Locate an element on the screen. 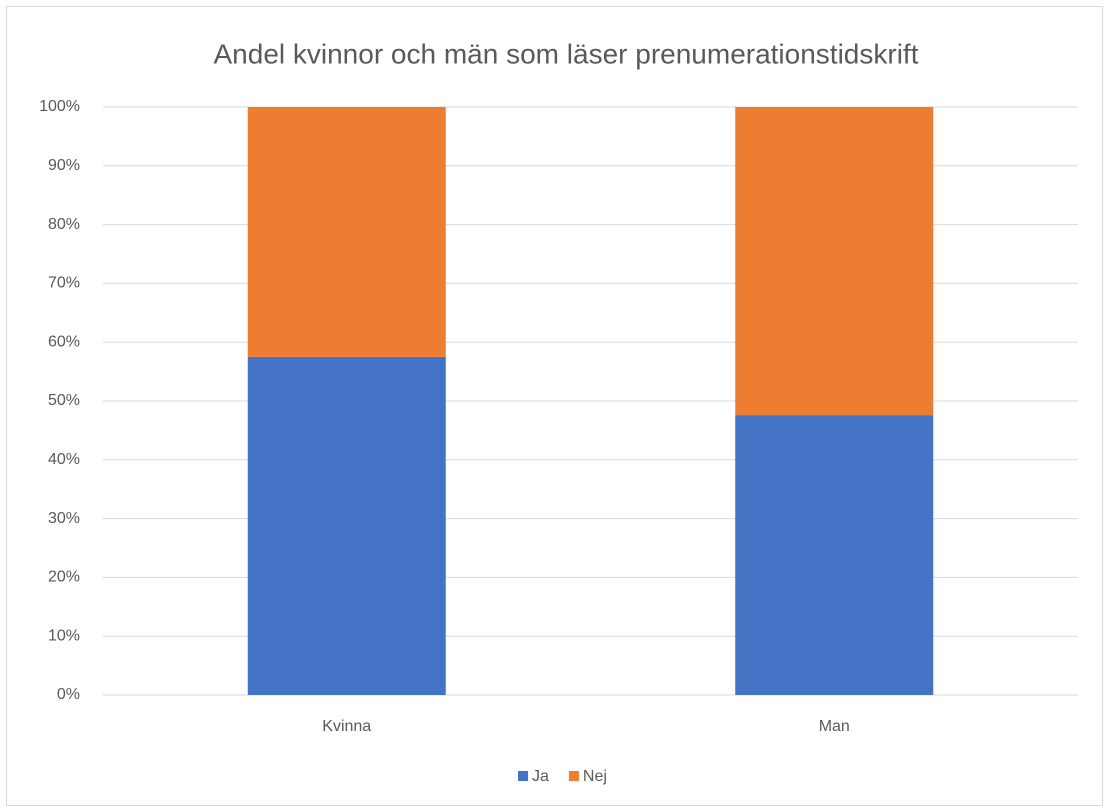 The image size is (1109, 812). y-tick-label: 0% is located at coordinates (68, 694).